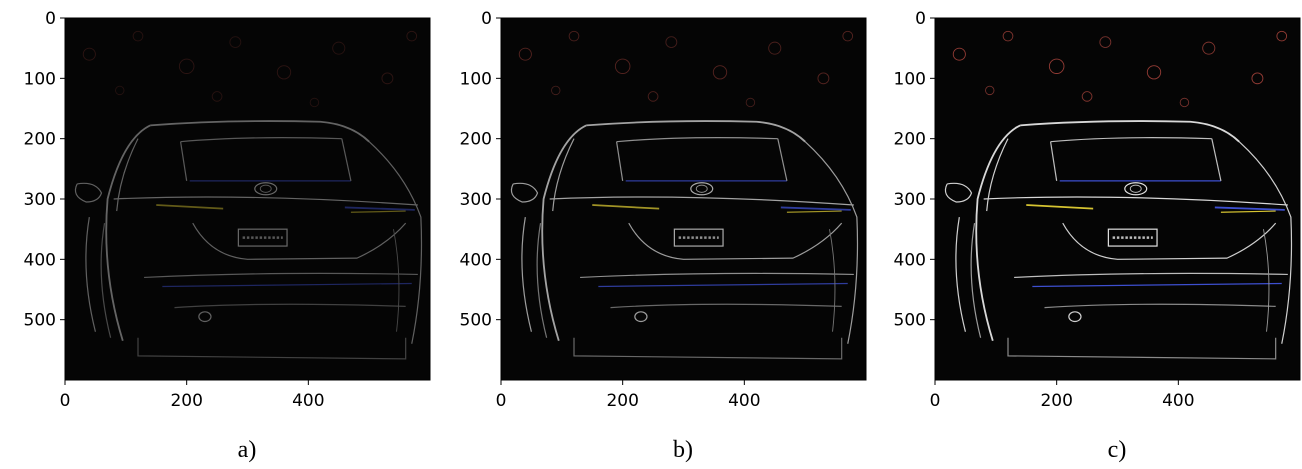 Image resolution: width=1302 pixels, height=469 pixels. Describe the element at coordinates (247, 450) in the screenshot. I see `panel-caption-1: a)` at that location.